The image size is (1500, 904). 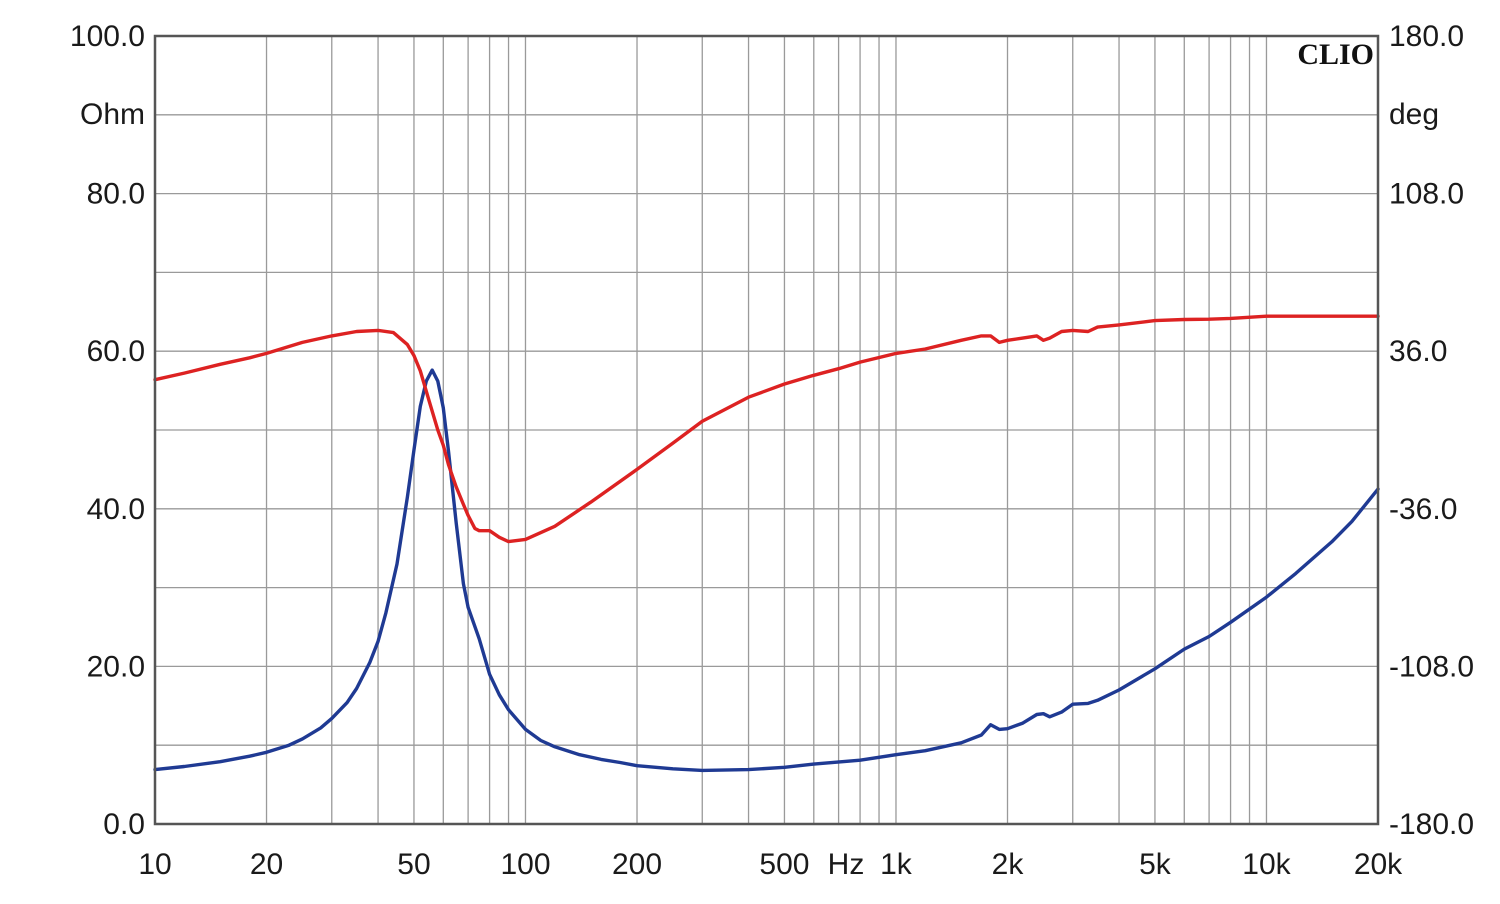 I want to click on y-left-tick-label: 60.0, so click(x=116, y=351).